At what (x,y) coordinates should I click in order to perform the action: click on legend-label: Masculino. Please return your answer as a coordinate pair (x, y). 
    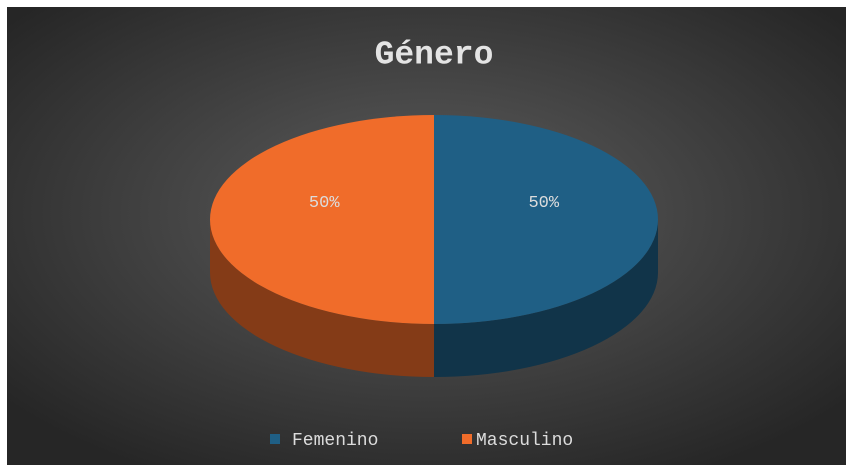
    Looking at the image, I should click on (524, 441).